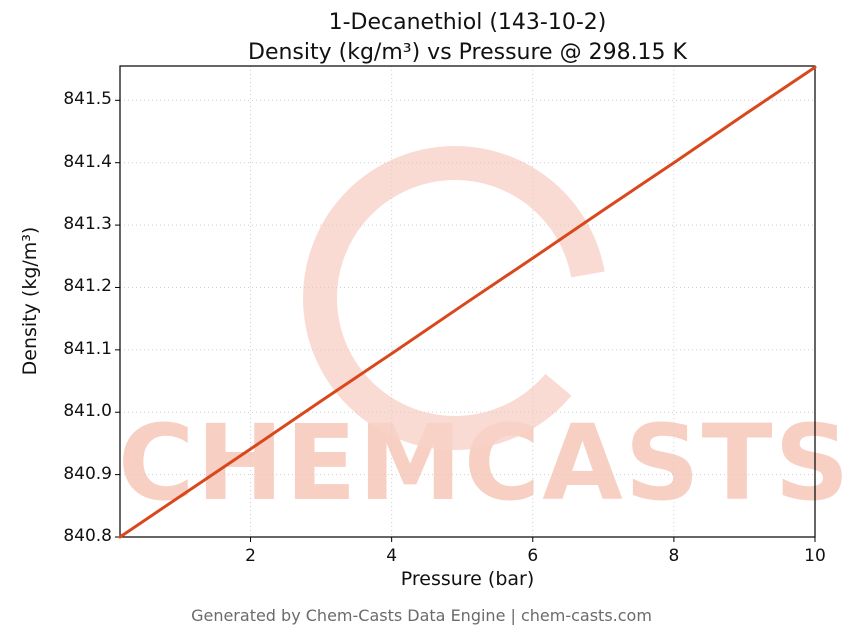  I want to click on x-tick-label: 8, so click(674, 556).